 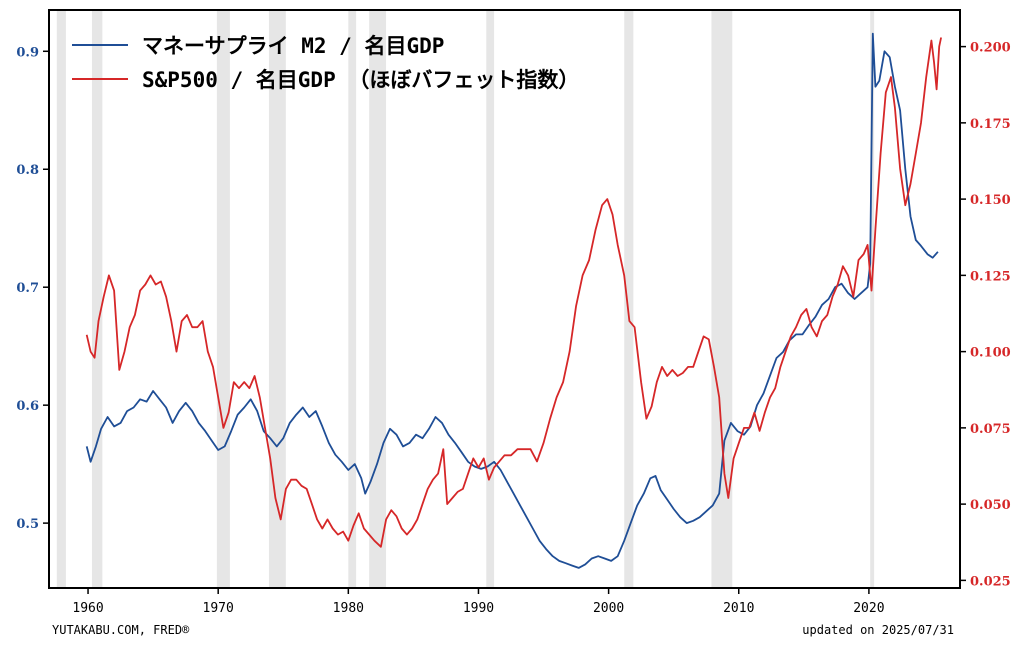 I want to click on right-y-axis: 0.025 0.050 0.075 0.100 0.125 0.150 0.175 0.200, so click(x=985, y=315).